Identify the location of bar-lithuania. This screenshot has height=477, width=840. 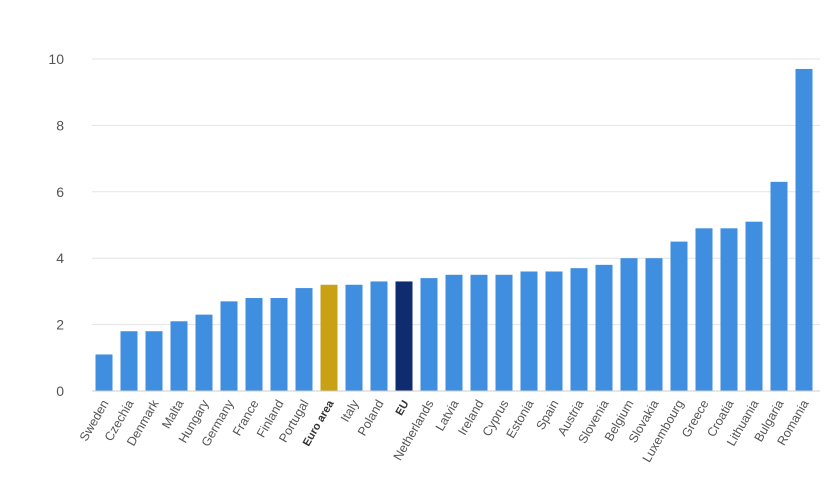
(754, 306).